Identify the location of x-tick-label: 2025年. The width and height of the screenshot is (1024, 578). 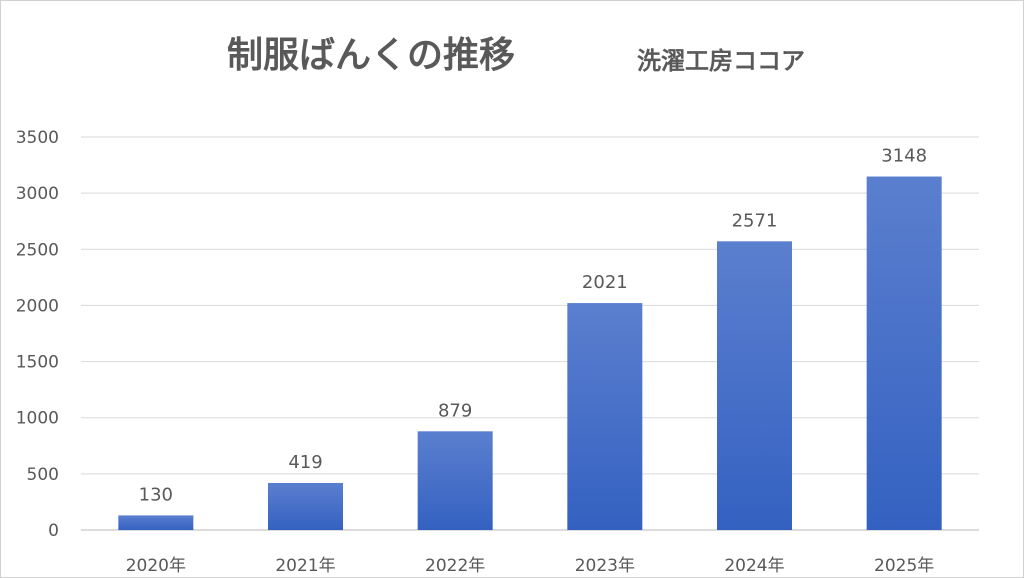
(904, 566).